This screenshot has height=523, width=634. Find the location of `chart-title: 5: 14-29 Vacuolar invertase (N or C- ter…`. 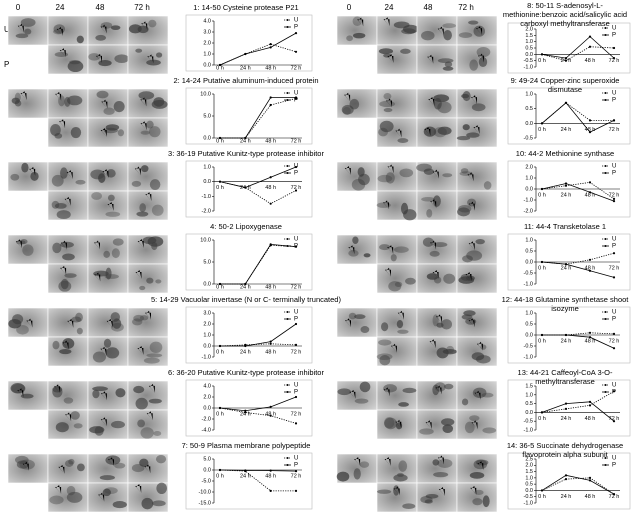

chart-title: 5: 14-29 Vacuolar invertase (N or C- ter… is located at coordinates (246, 299).